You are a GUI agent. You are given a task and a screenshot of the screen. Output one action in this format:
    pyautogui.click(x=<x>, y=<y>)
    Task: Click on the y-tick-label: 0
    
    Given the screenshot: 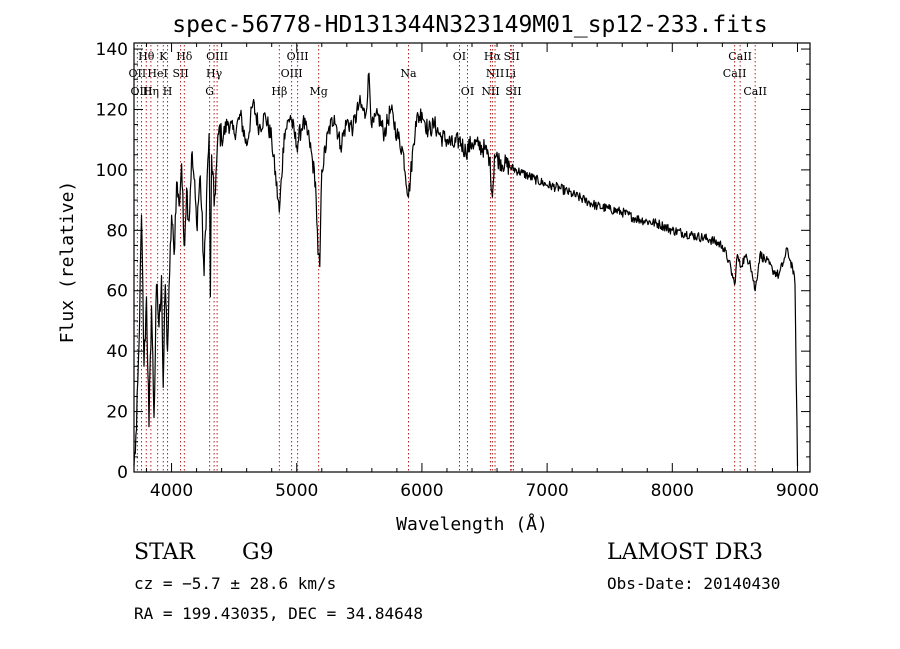 What is the action you would take?
    pyautogui.click(x=122, y=473)
    